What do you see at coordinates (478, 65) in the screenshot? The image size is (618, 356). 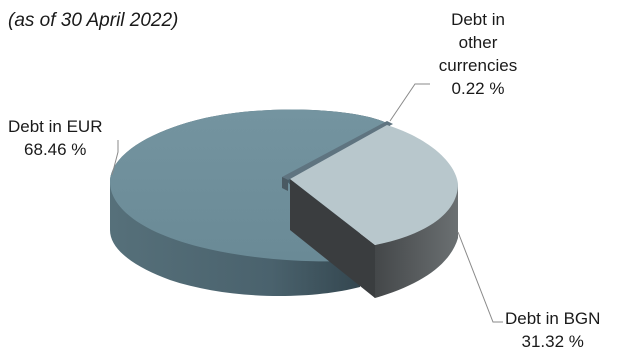 I see `label-other-line3: currencies` at bounding box center [478, 65].